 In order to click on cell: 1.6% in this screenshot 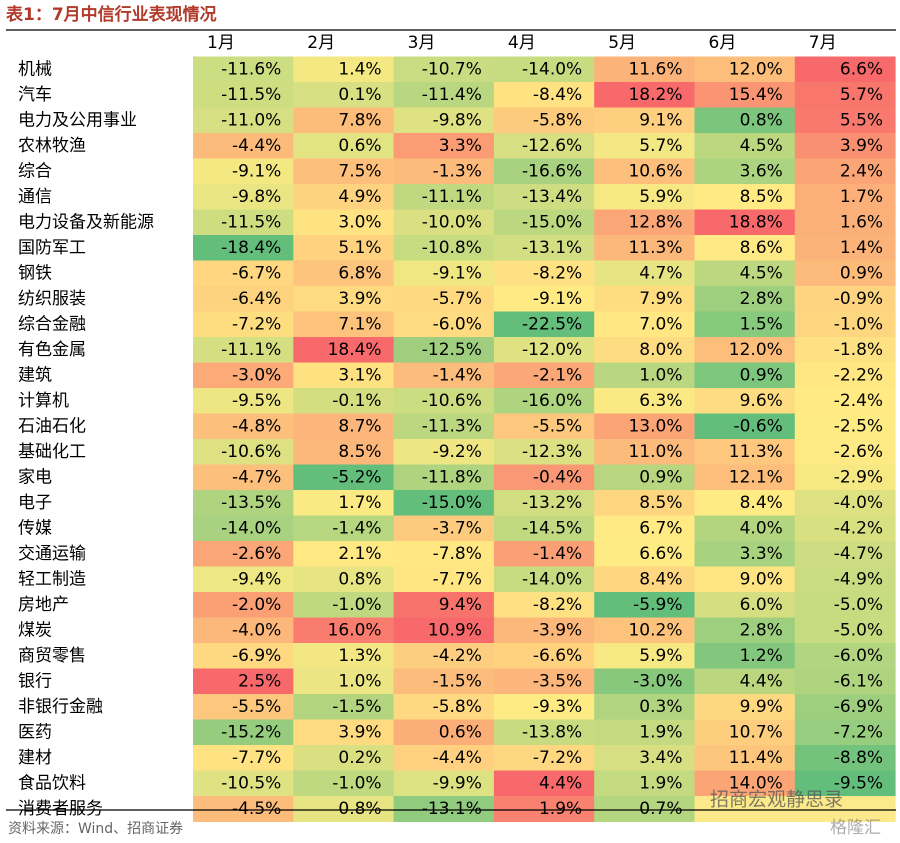, I will do `click(861, 222)`.